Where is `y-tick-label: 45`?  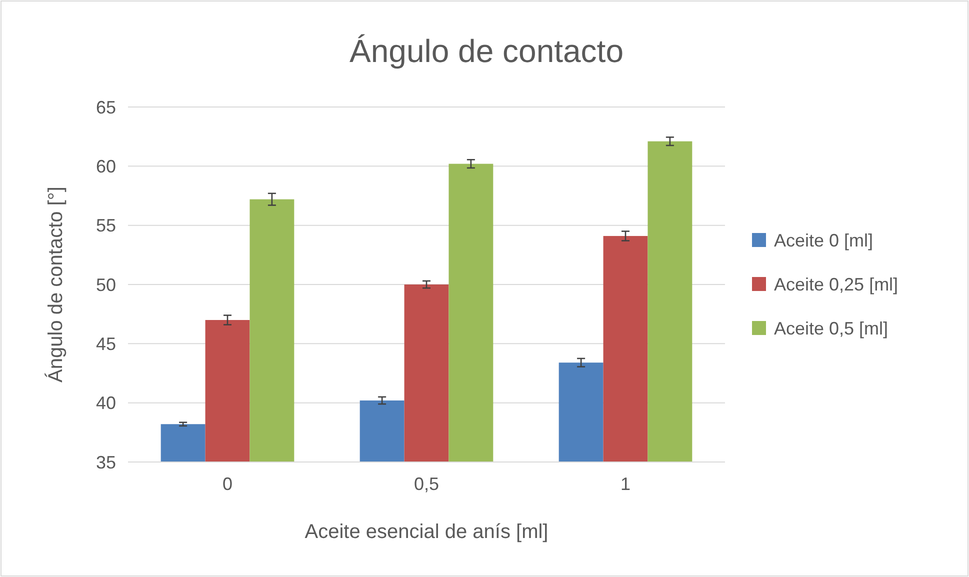
y-tick-label: 45 is located at coordinates (106, 344).